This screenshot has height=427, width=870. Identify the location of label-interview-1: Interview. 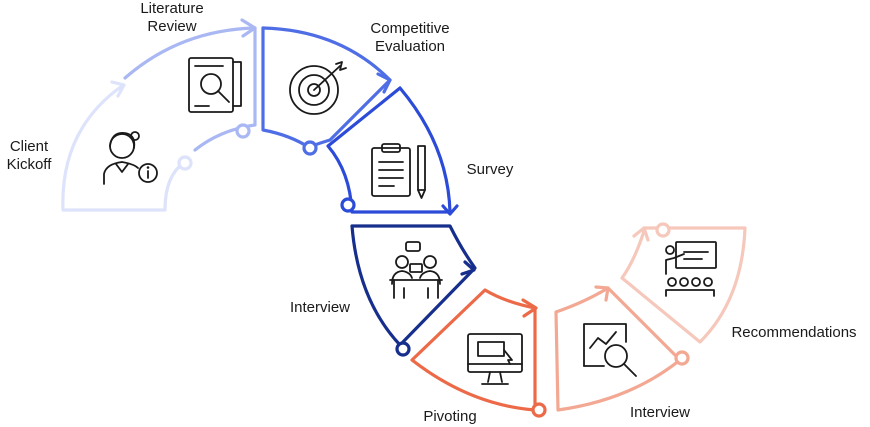
(320, 308).